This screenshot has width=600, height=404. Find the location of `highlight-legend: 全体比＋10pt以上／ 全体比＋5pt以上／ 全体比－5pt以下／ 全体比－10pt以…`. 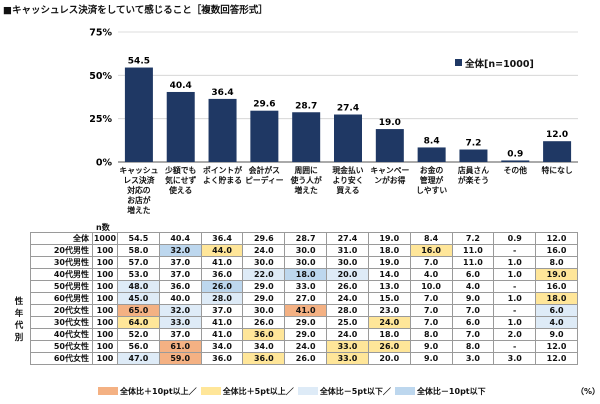

highlight-legend: 全体比＋10pt以上／ 全体比＋5pt以上／ 全体比－5pt以下／ 全体比－10pt以… is located at coordinates (294, 391).